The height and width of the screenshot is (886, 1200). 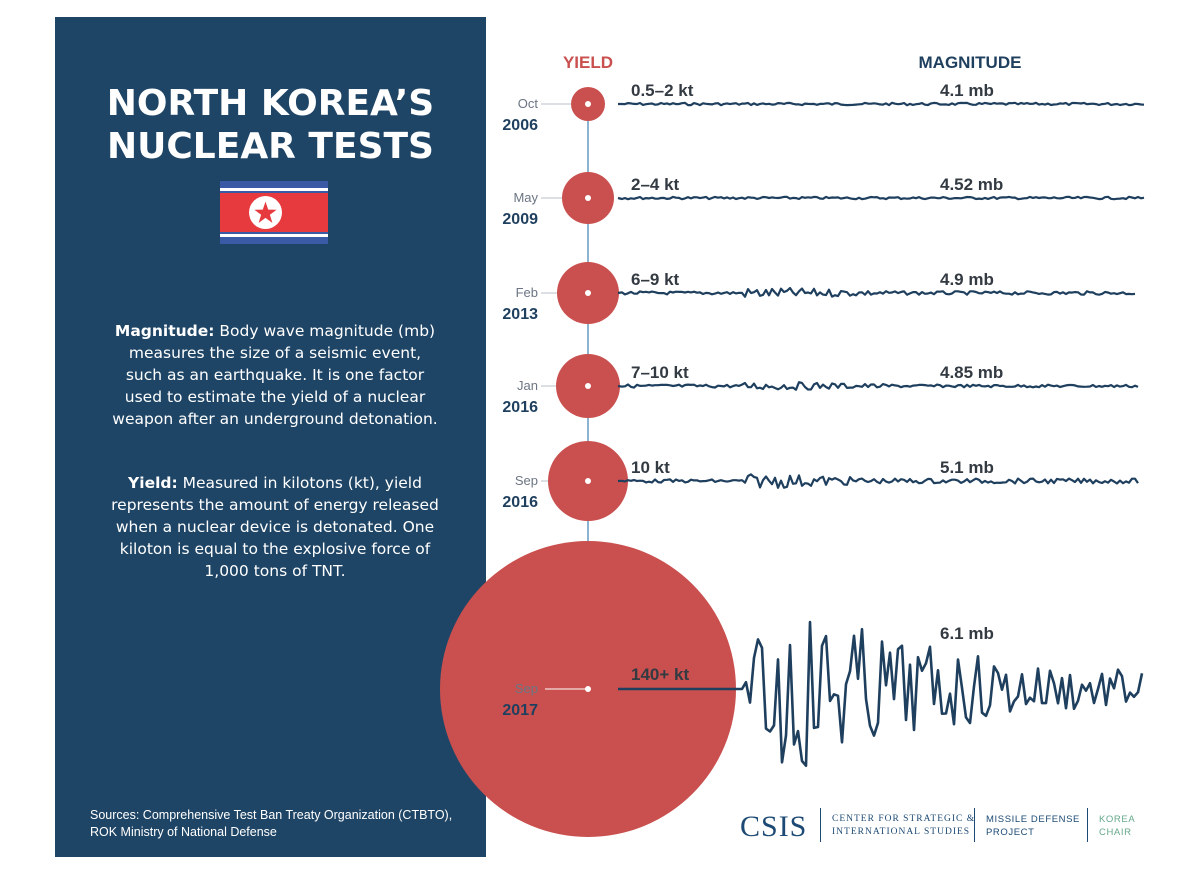 I want to click on magnitude-label: 5.1 mb, so click(x=967, y=467).